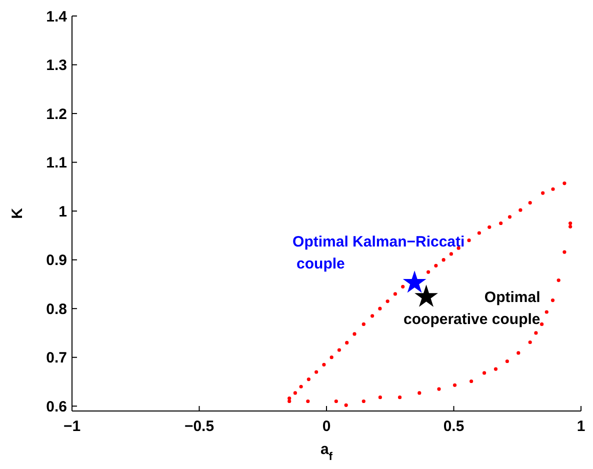 The width and height of the screenshot is (593, 469). I want to click on x-tick-label: 1, so click(581, 426).